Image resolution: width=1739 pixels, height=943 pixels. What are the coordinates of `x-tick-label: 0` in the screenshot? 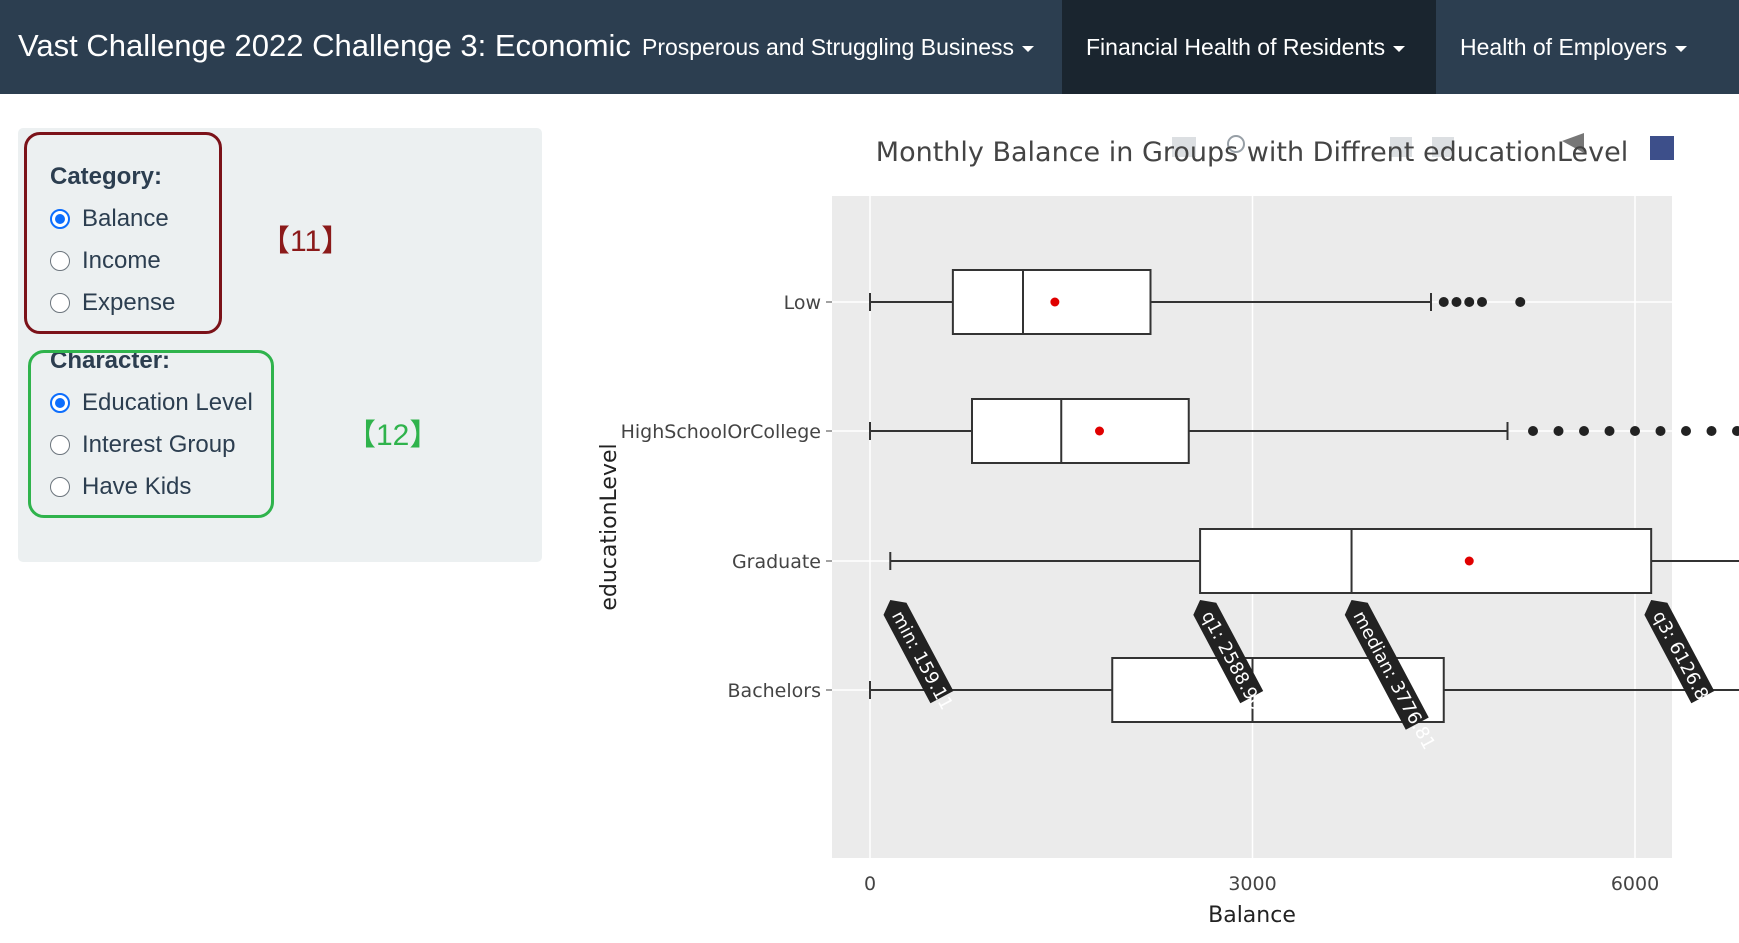 It's located at (870, 884).